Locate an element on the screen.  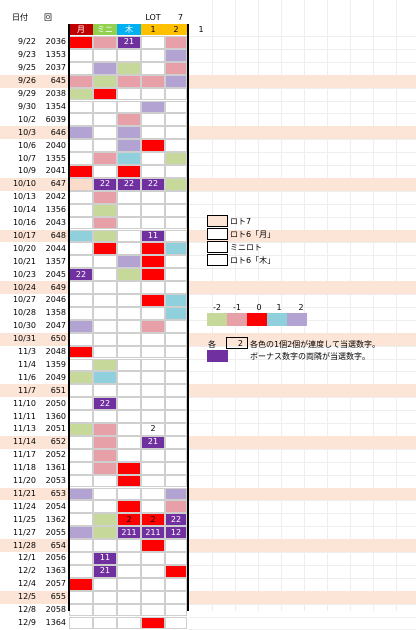
row-round: 2055 is located at coordinates (53, 532).